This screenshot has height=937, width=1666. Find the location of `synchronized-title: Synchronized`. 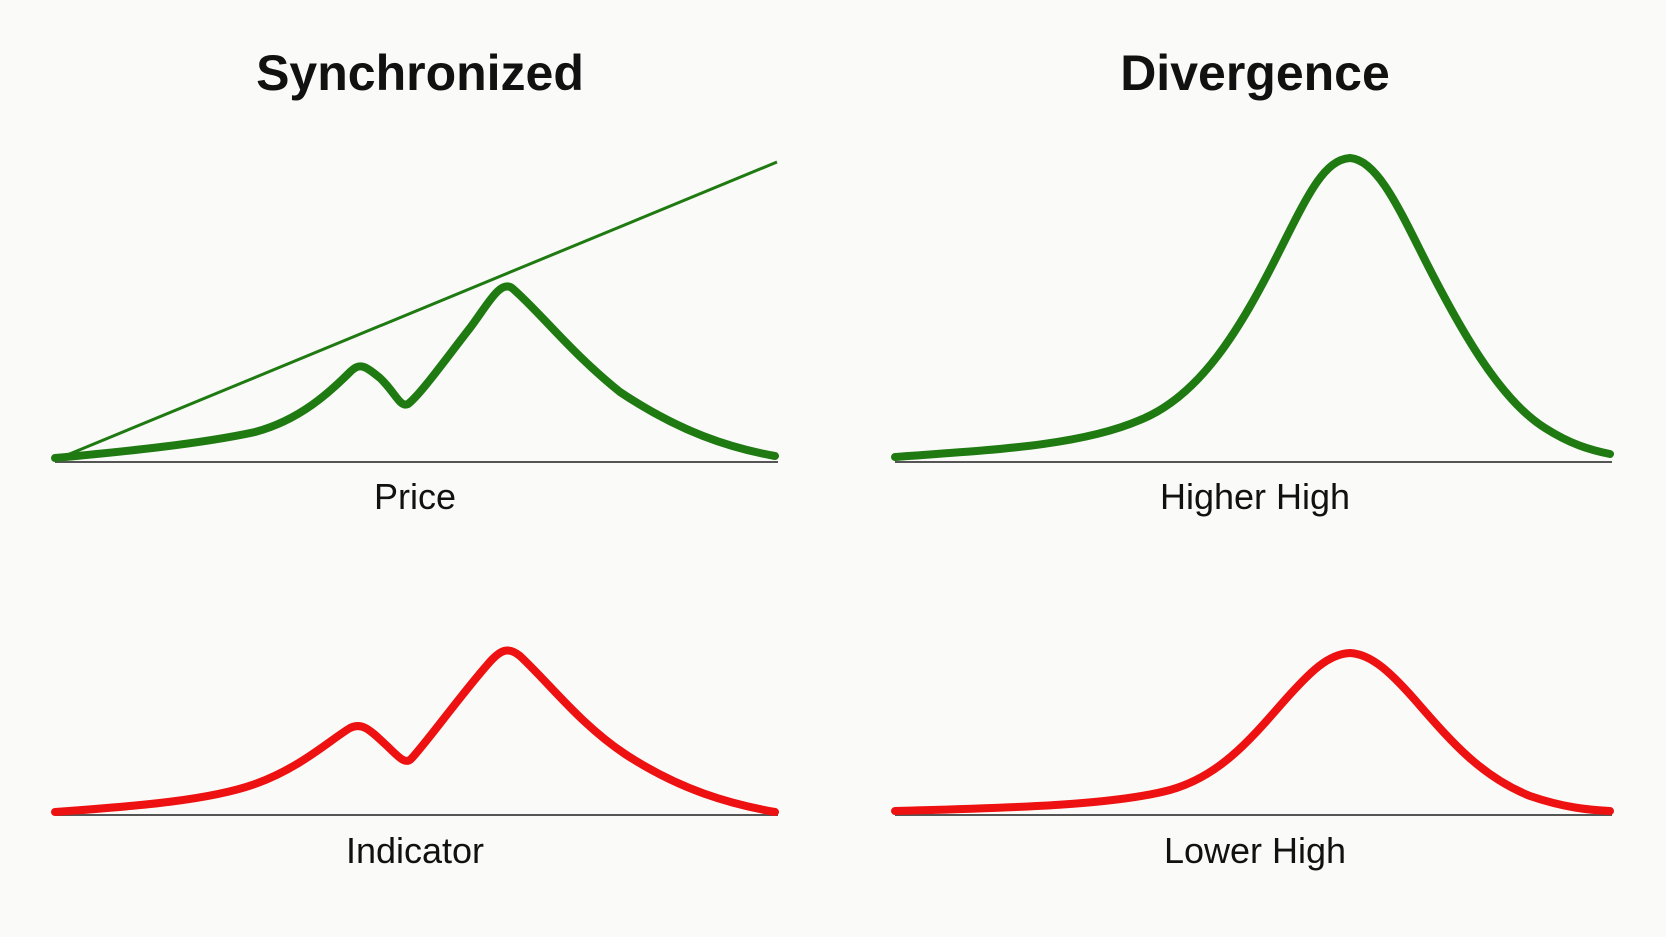

synchronized-title: Synchronized is located at coordinates (420, 73).